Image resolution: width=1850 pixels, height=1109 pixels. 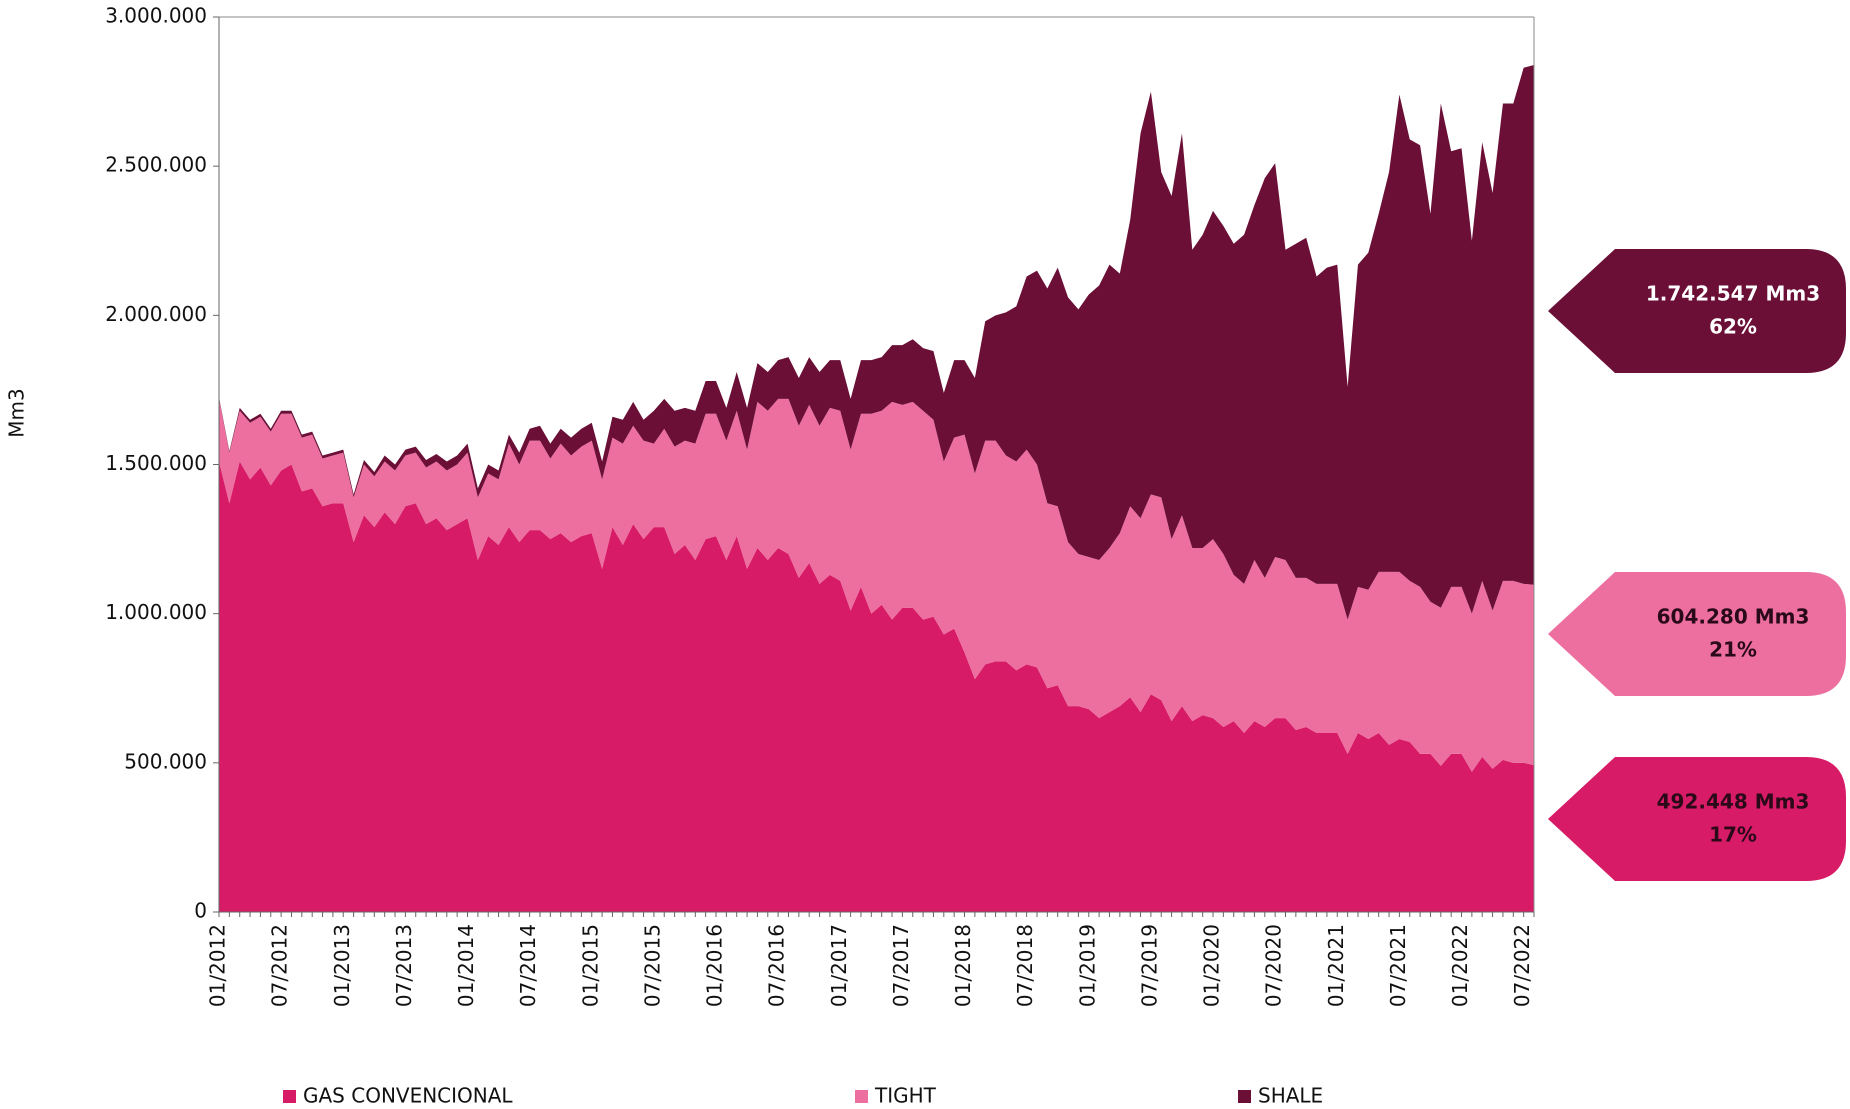 What do you see at coordinates (1733, 650) in the screenshot?
I see `callout-share: 21%` at bounding box center [1733, 650].